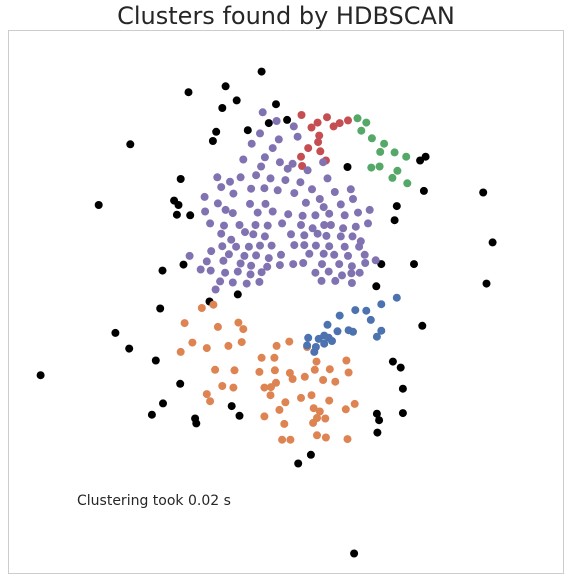 The image size is (572, 581). What do you see at coordinates (154, 501) in the screenshot?
I see `timing-annotation: Clustering took 0.02 s` at bounding box center [154, 501].